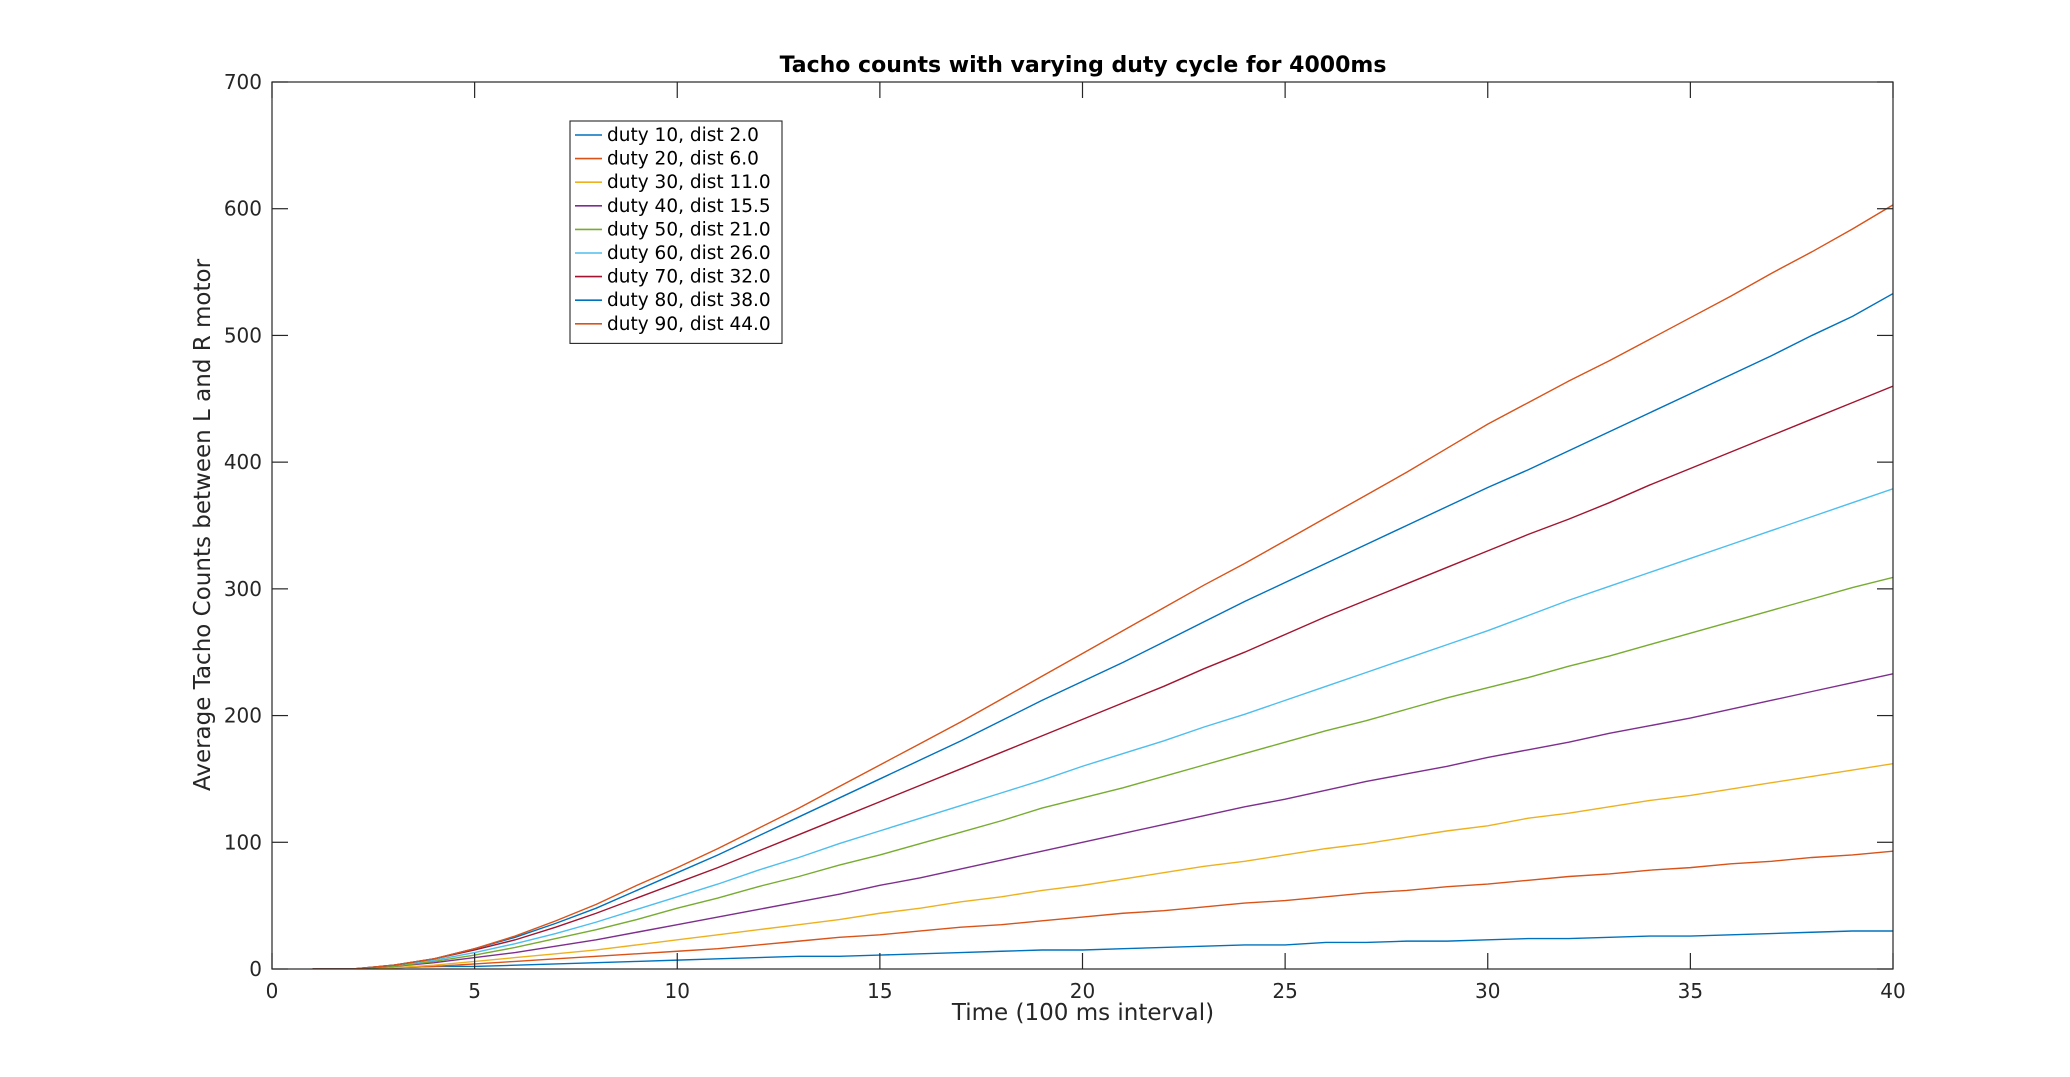 The height and width of the screenshot is (1077, 2070). Describe the element at coordinates (243, 842) in the screenshot. I see `y-tick-label: 100` at that location.